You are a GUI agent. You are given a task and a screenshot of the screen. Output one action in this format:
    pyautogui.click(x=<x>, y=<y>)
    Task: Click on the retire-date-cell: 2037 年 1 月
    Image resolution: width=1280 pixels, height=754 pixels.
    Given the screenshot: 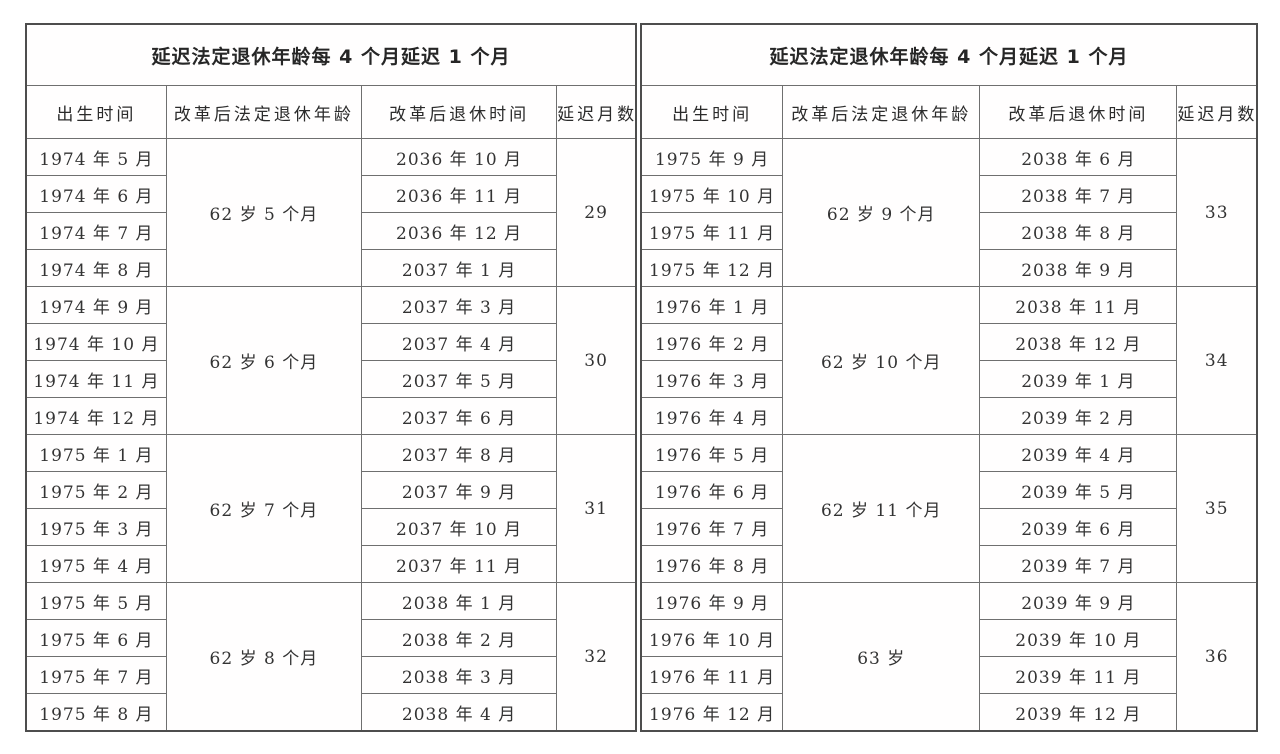 What is the action you would take?
    pyautogui.click(x=459, y=268)
    